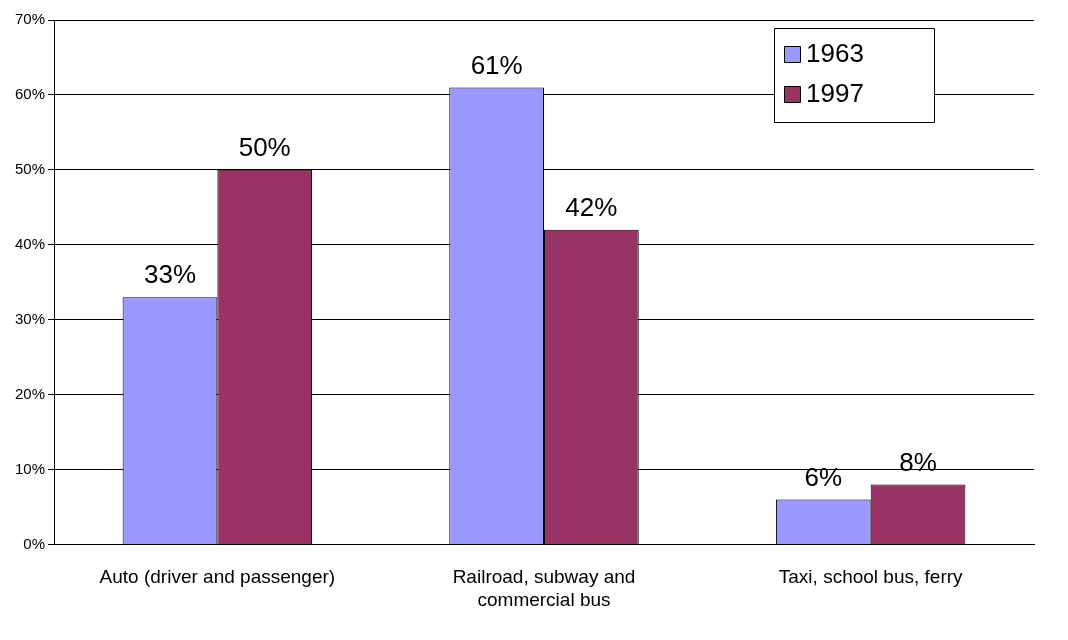 Image resolution: width=1068 pixels, height=640 pixels. What do you see at coordinates (871, 577) in the screenshot?
I see `x-tick-label: Taxi, school bus, ferry` at bounding box center [871, 577].